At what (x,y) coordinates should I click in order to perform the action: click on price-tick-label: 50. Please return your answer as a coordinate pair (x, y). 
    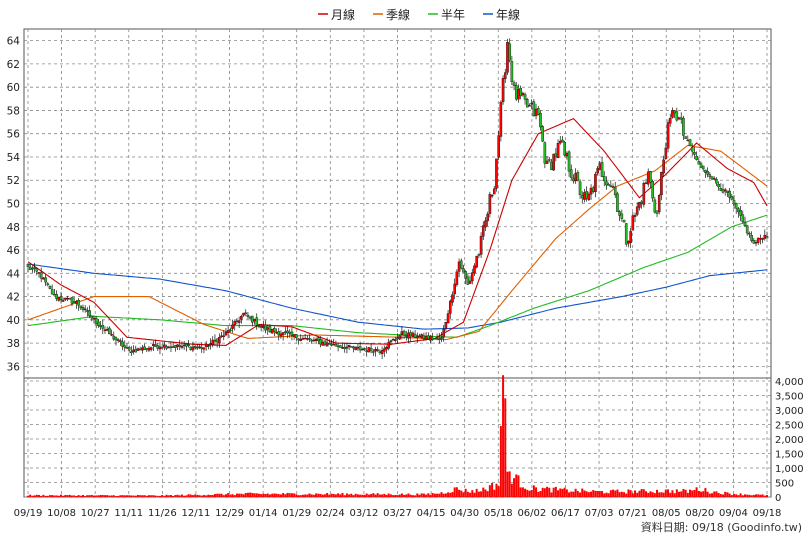
    Looking at the image, I should click on (13, 205).